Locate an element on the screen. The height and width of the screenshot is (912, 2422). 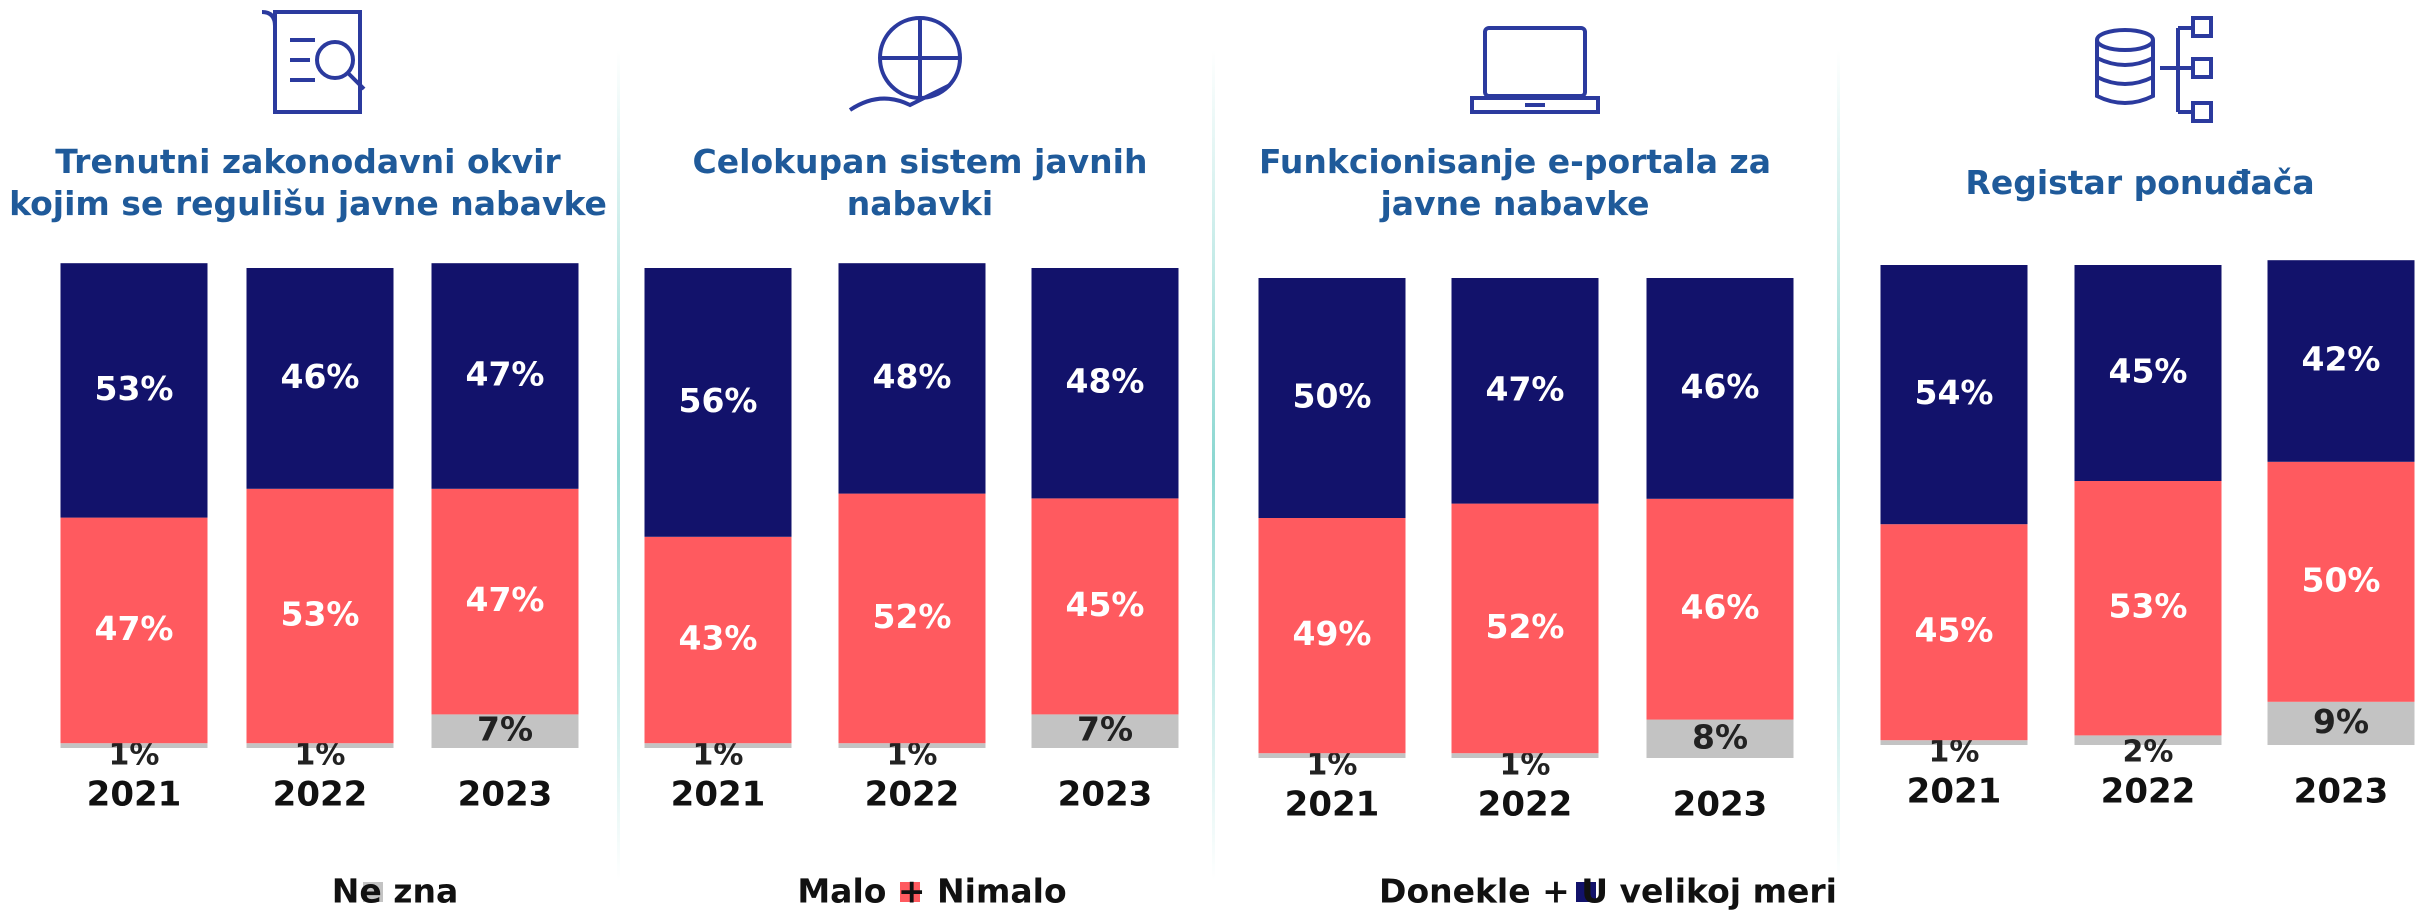
legend-label: Donekle + U velikoj meri is located at coordinates (1608, 891).